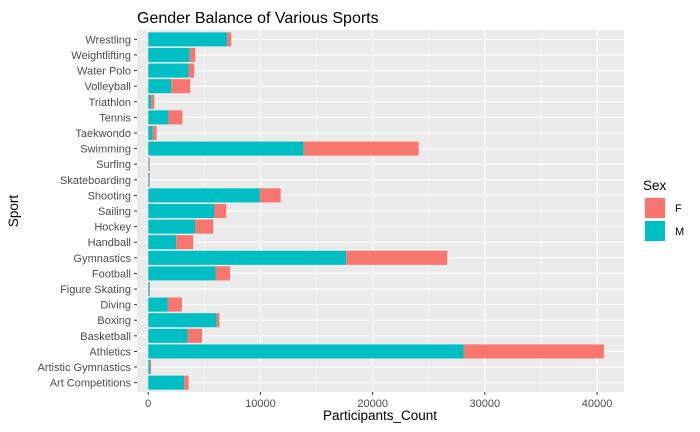 The height and width of the screenshot is (432, 700). Describe the element at coordinates (204, 195) in the screenshot. I see `bar-m-shooting` at that location.